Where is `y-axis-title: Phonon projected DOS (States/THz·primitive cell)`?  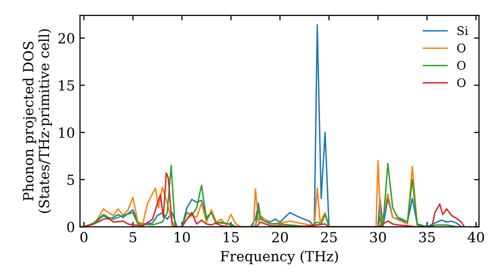
y-axis-title: Phonon projected DOS (States/THz·primitive cell) is located at coordinates (37, 121).